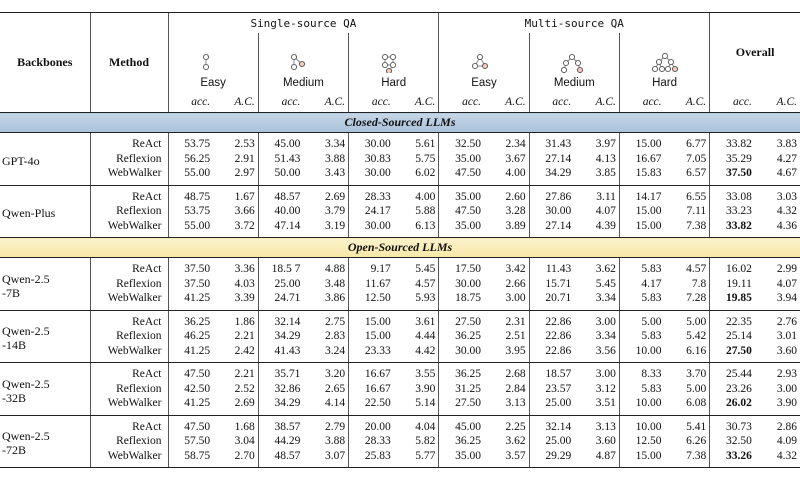 The width and height of the screenshot is (800, 490). Describe the element at coordinates (213, 83) in the screenshot. I see `level-label: Easy` at that location.